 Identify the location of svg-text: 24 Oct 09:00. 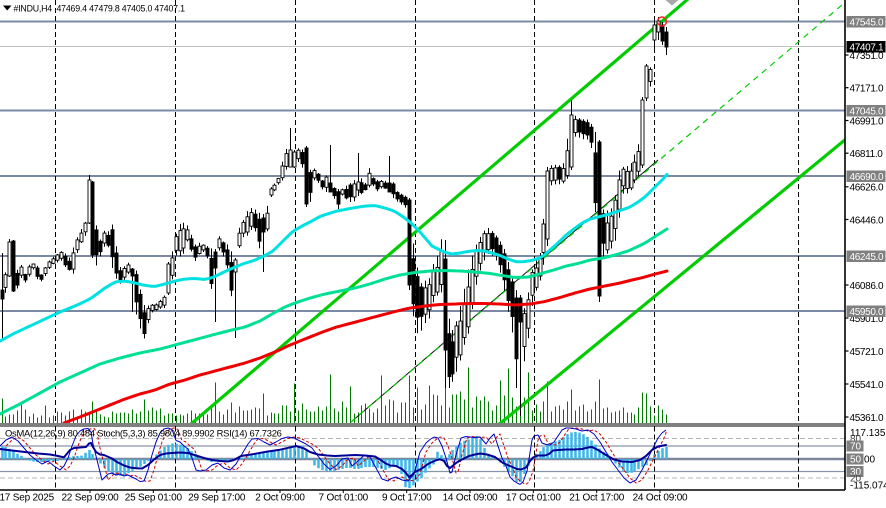
(660, 498).